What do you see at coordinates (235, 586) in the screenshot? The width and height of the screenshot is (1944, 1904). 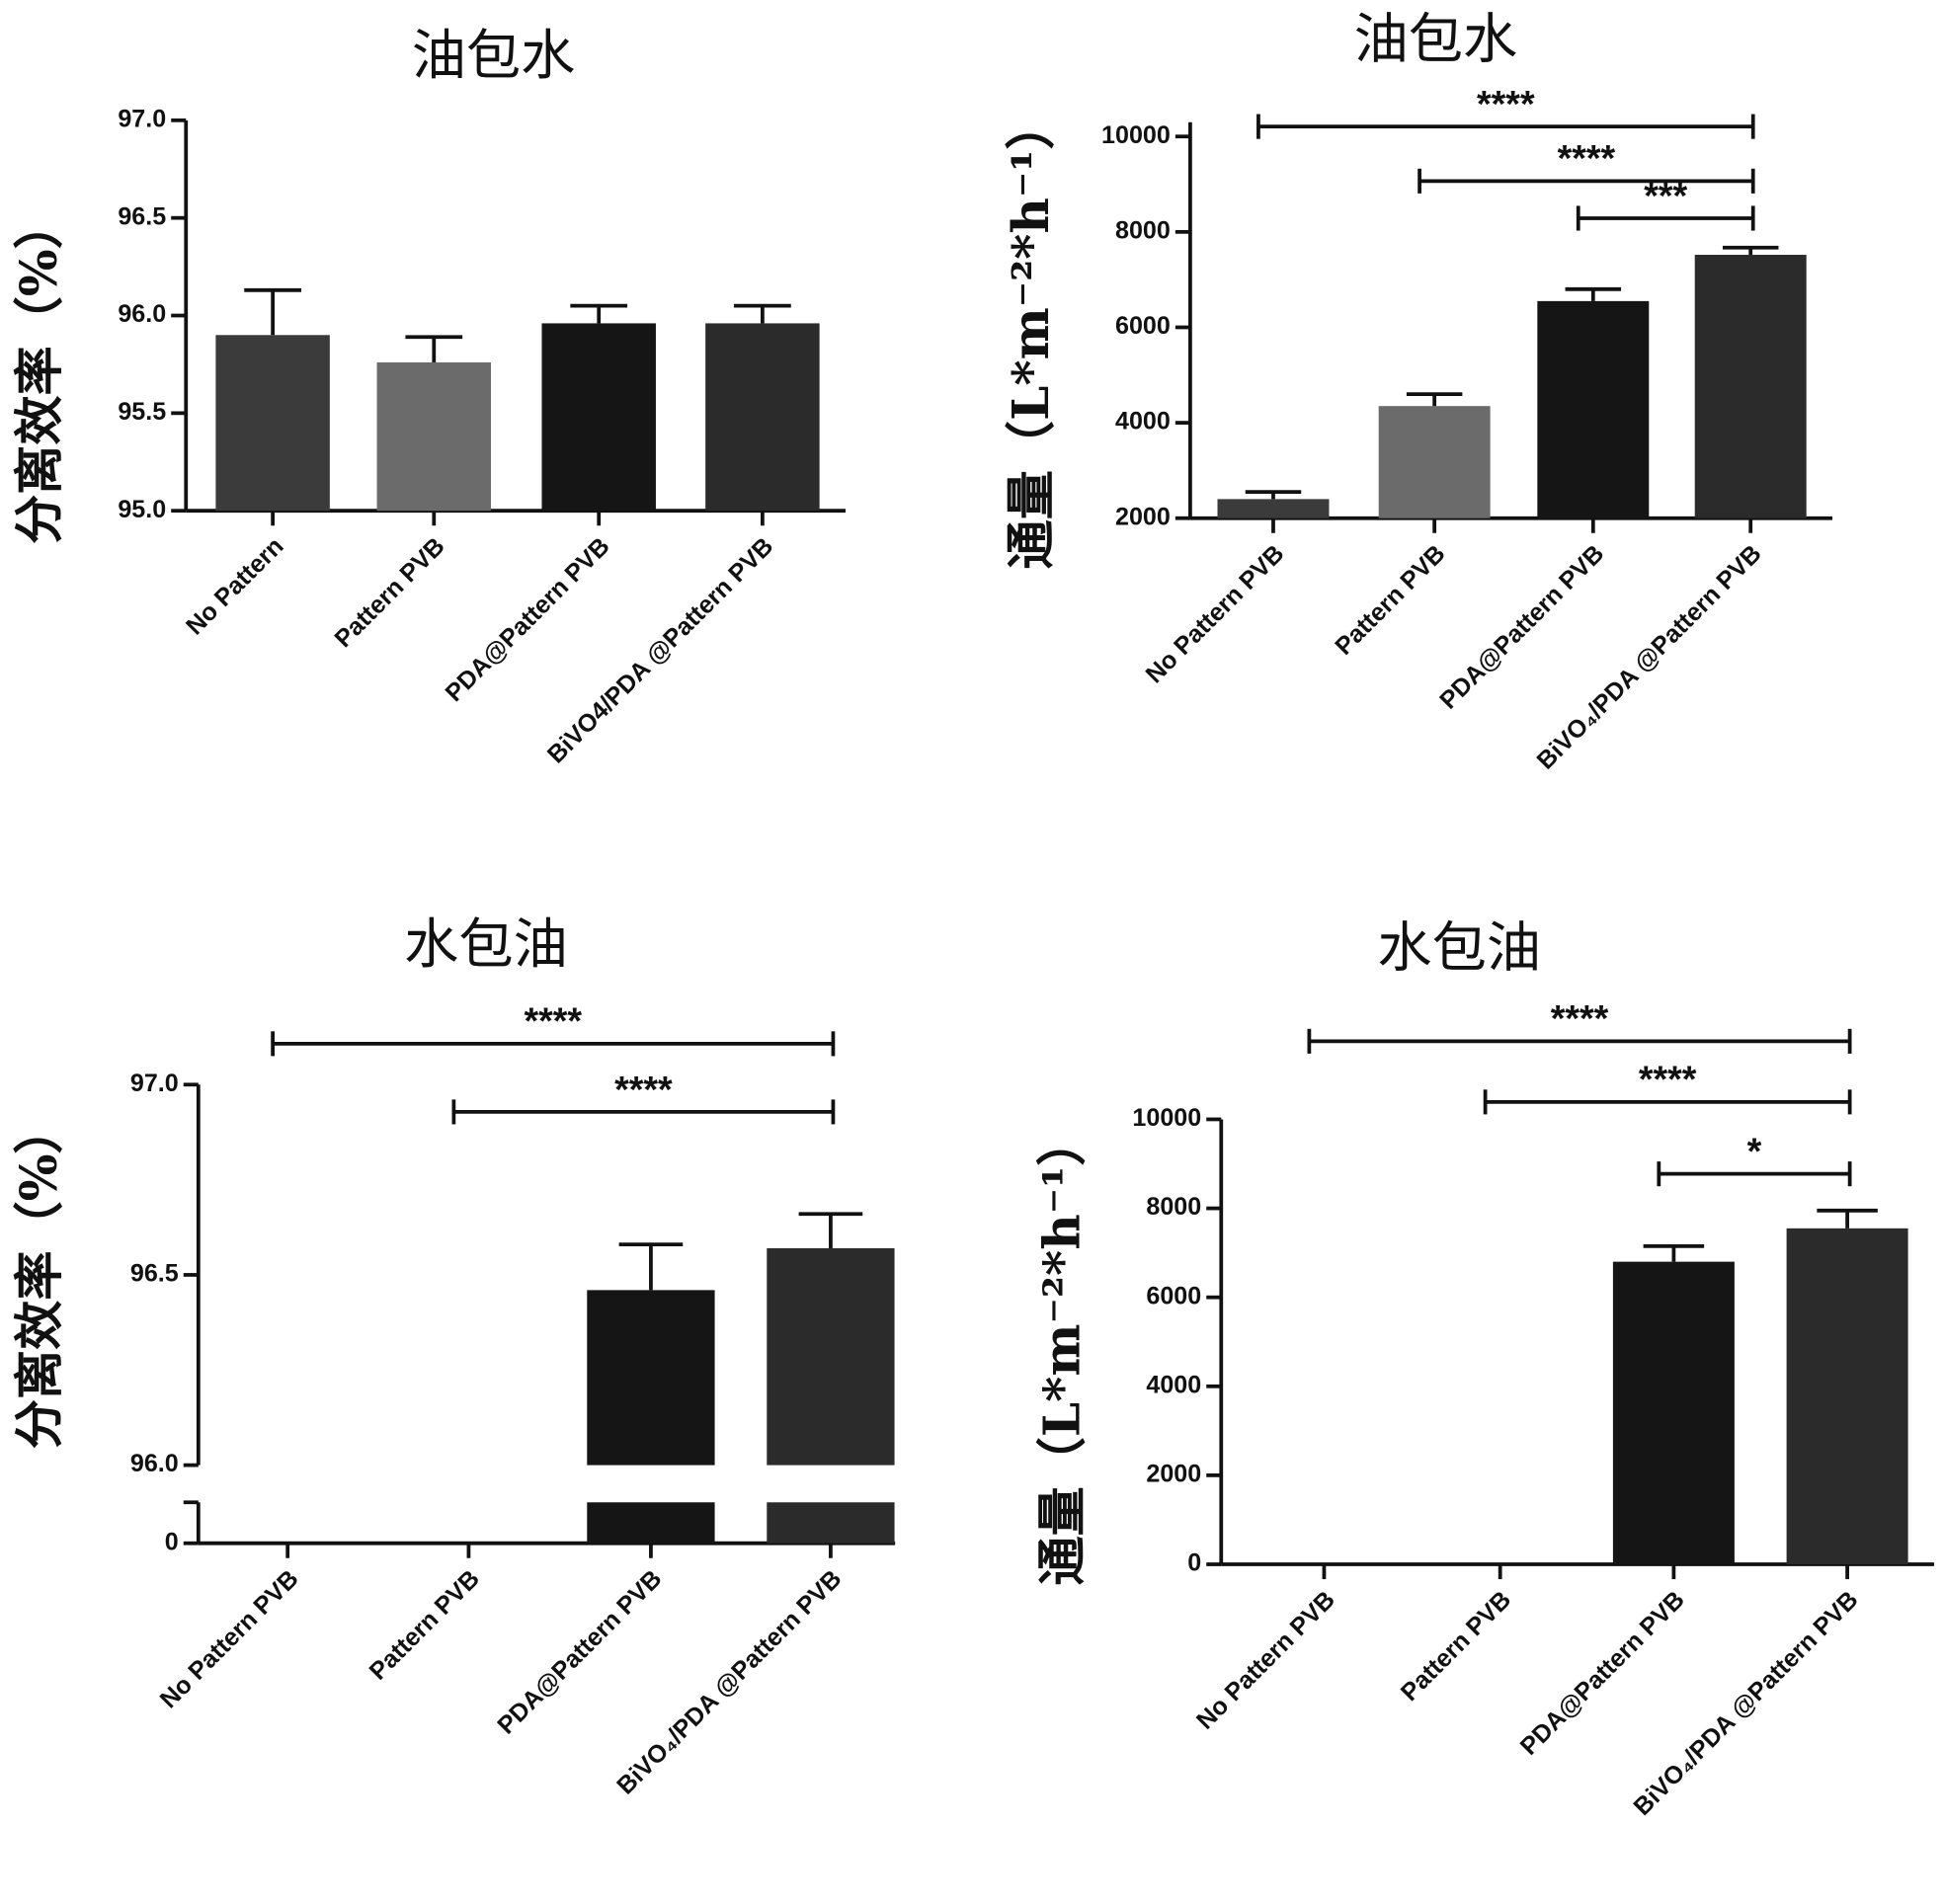 I see `x-tick-label: No Pattern` at bounding box center [235, 586].